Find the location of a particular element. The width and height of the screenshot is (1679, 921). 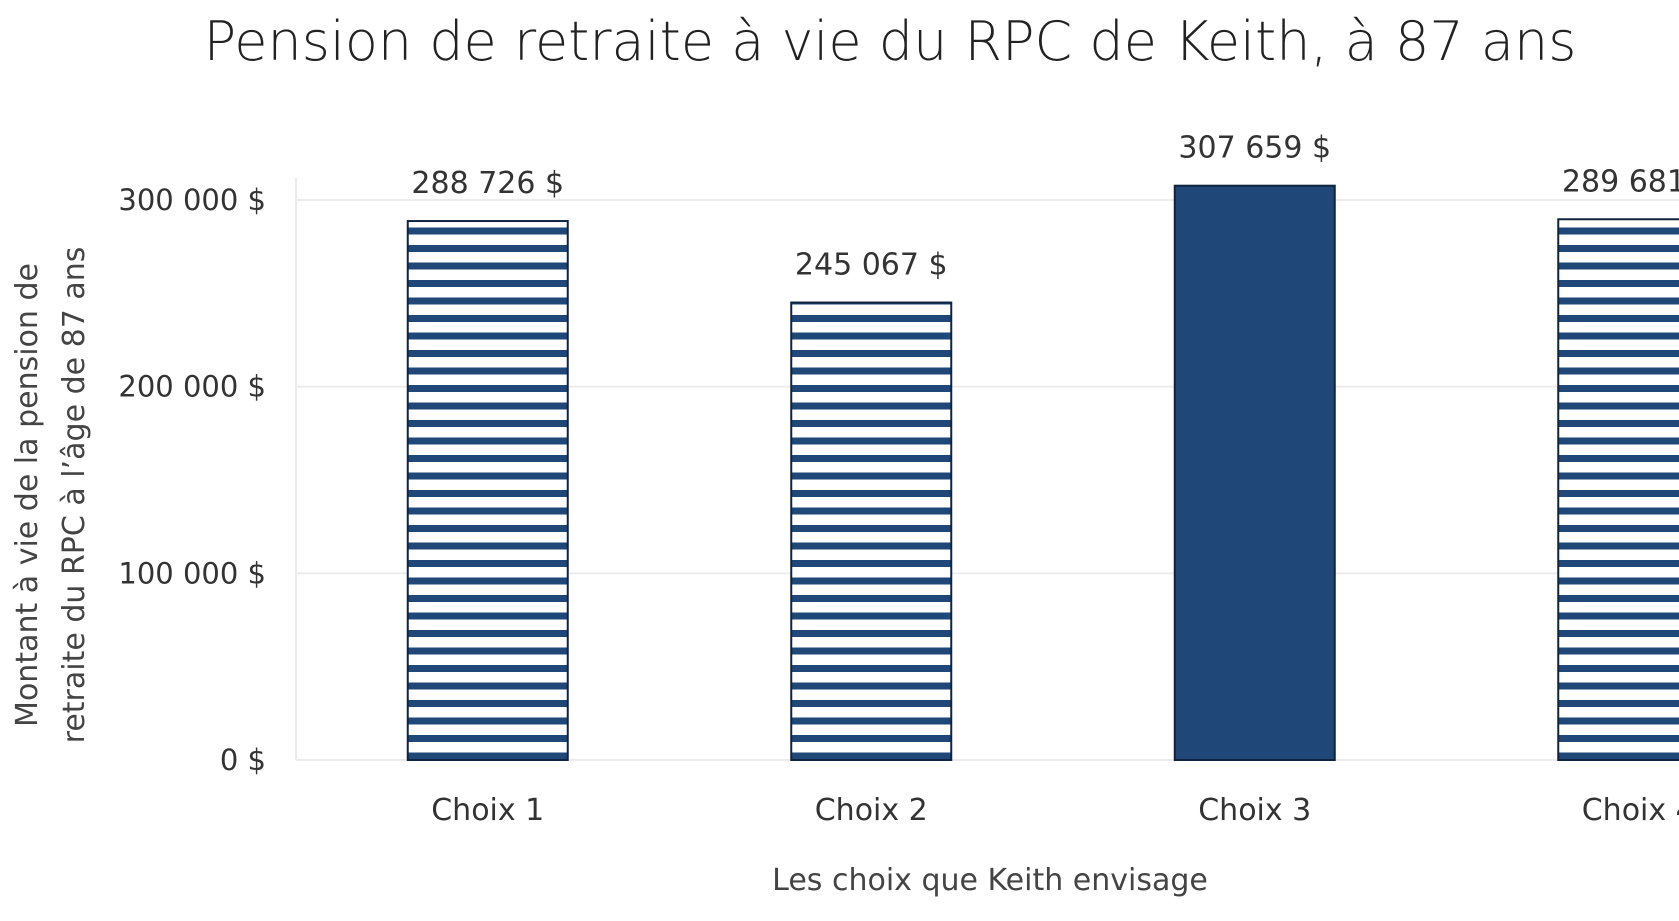

y-tick-label: 100 000 $ is located at coordinates (192, 573).